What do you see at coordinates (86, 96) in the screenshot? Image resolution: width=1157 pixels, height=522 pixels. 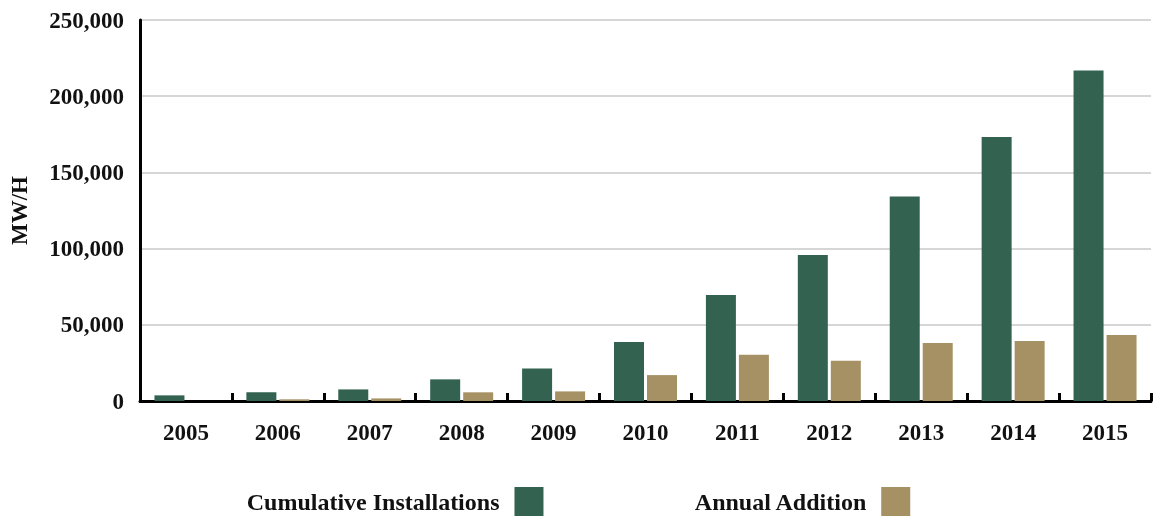 I see `y-tick-label: 200,000` at bounding box center [86, 96].